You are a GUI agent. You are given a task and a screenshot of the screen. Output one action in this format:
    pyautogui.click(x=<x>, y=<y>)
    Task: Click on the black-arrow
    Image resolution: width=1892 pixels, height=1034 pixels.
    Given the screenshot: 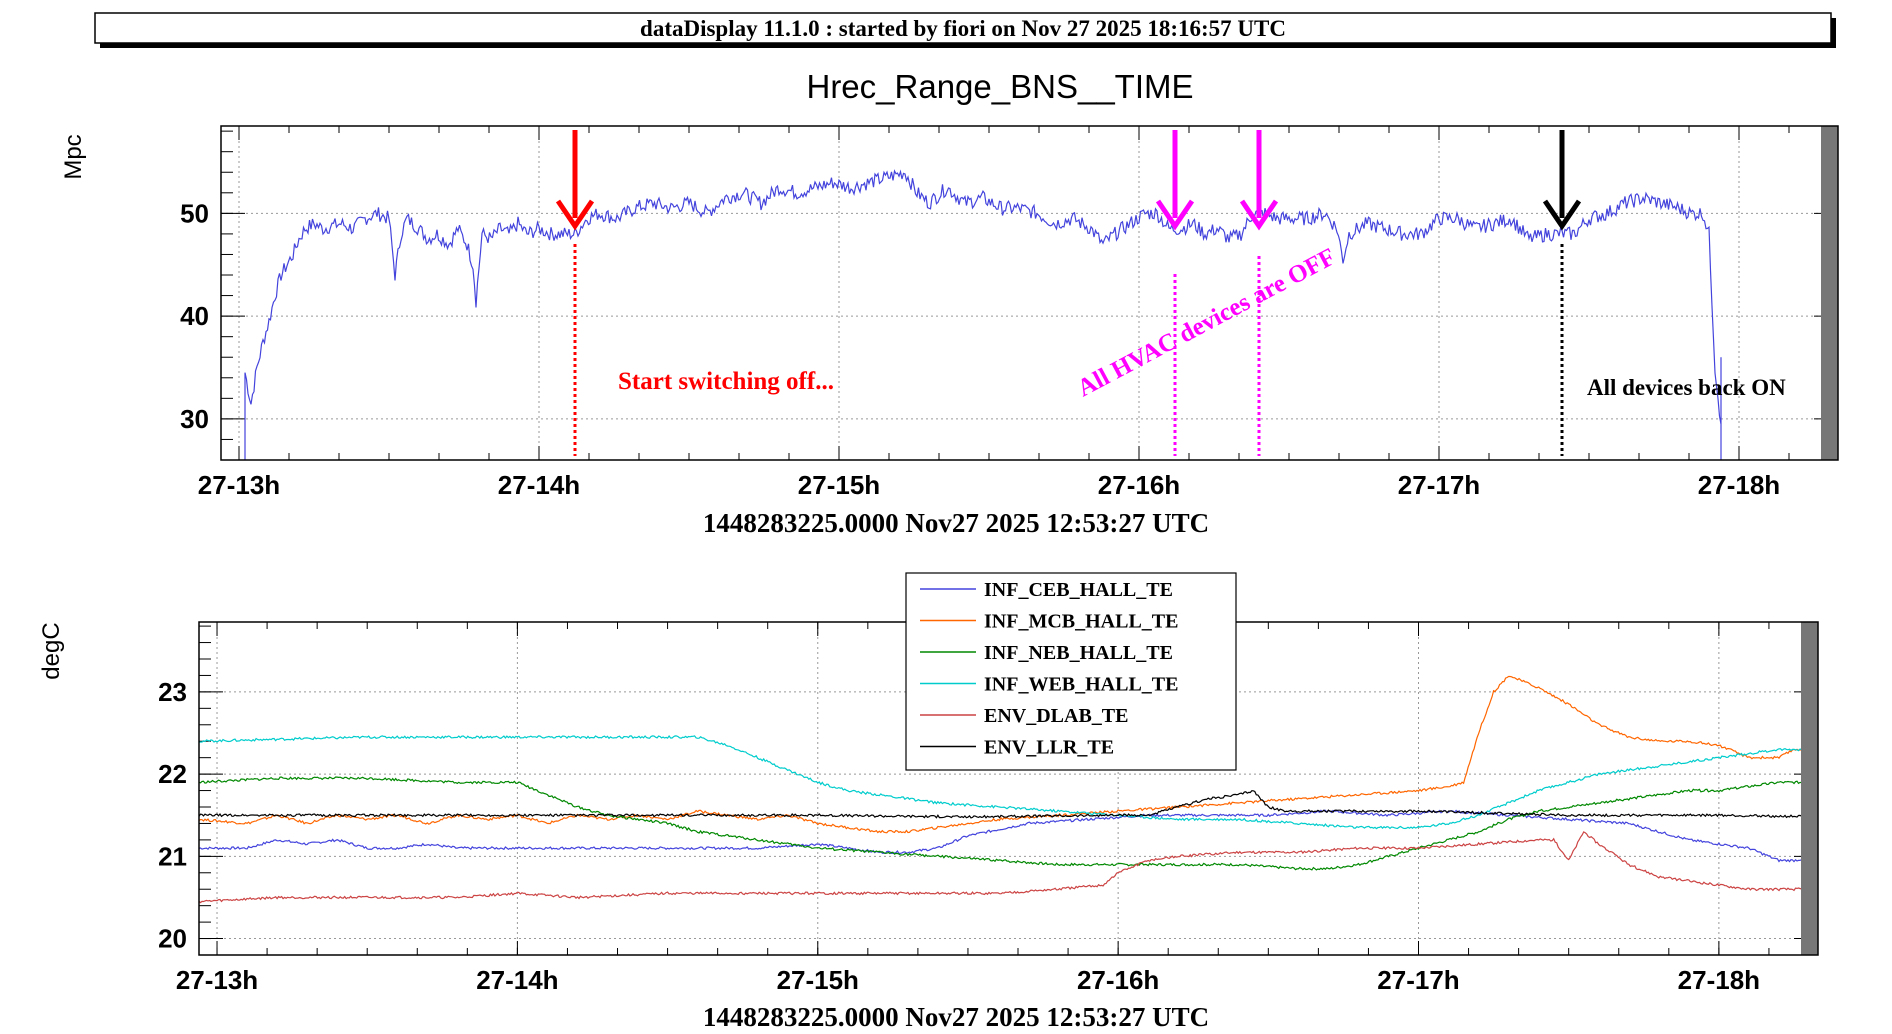 What is the action you would take?
    pyautogui.click(x=1562, y=180)
    